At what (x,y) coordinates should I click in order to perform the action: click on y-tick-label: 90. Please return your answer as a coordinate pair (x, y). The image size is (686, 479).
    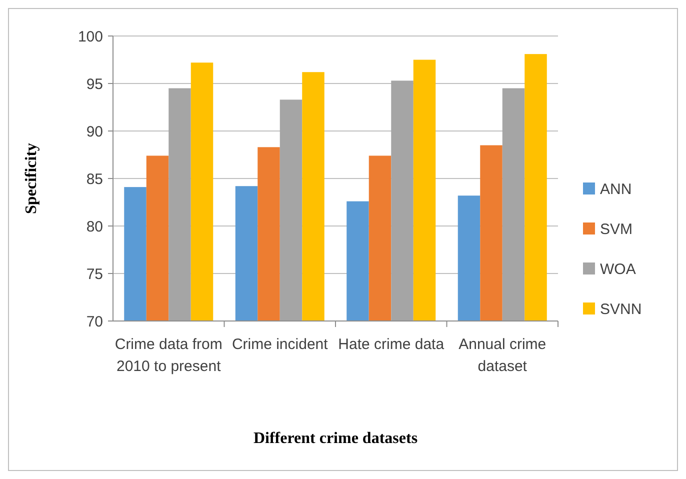
    Looking at the image, I should click on (94, 131).